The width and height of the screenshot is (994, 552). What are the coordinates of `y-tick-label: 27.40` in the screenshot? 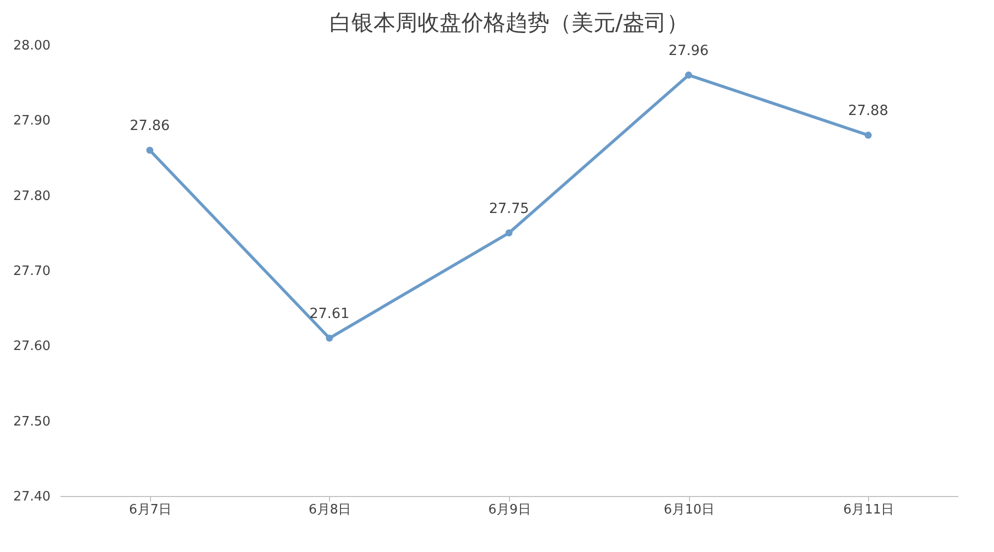 It's located at (31, 497).